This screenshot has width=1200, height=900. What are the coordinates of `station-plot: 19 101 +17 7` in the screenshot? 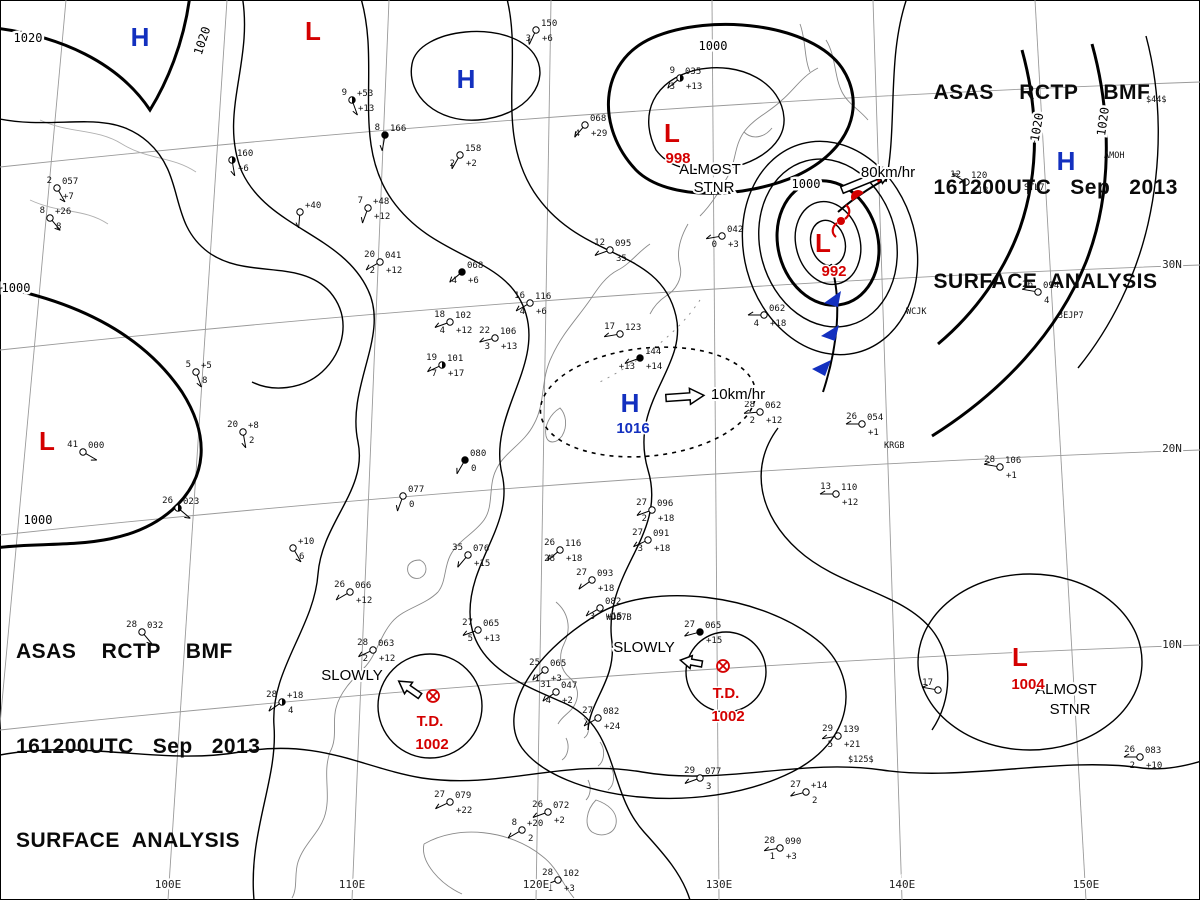 It's located at (445, 366).